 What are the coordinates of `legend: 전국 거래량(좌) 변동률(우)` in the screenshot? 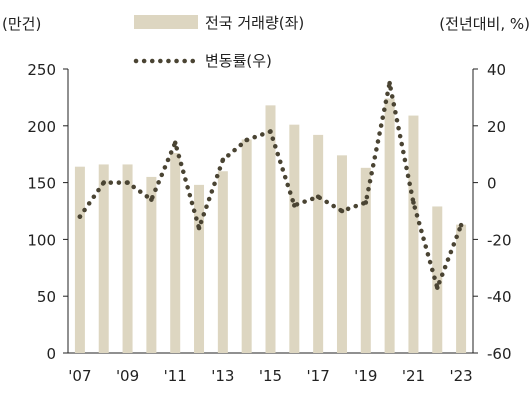 It's located at (218, 42).